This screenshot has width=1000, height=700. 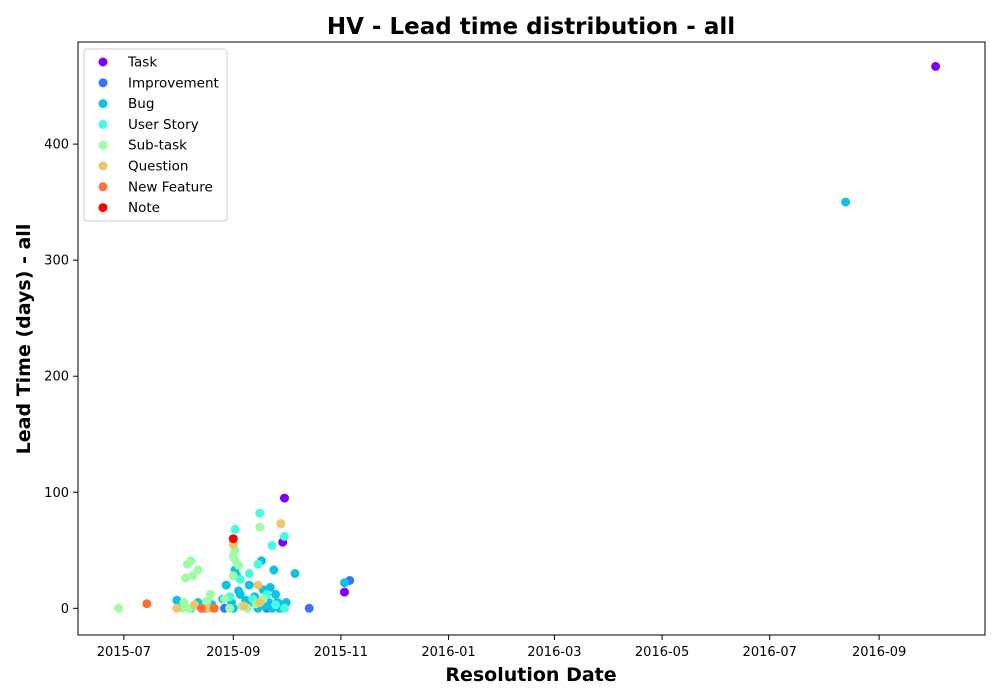 What do you see at coordinates (103, 124) in the screenshot?
I see `legend-marker-user-story` at bounding box center [103, 124].